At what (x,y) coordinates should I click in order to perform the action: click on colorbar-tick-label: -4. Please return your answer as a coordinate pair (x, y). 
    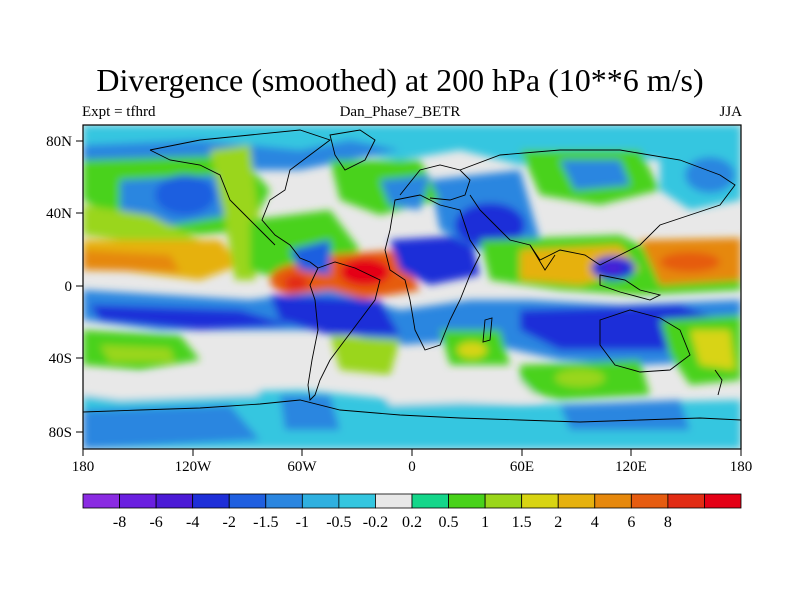
    Looking at the image, I should click on (192, 522).